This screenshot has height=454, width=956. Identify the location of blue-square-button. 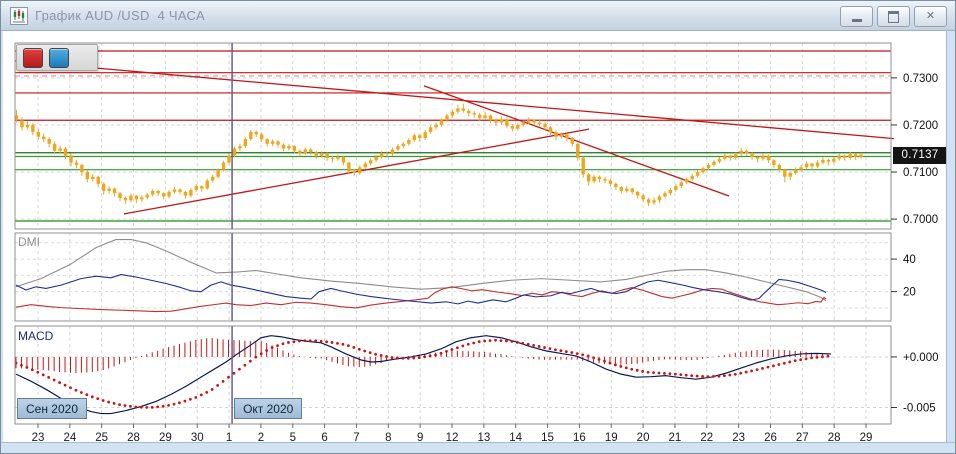
(59, 57).